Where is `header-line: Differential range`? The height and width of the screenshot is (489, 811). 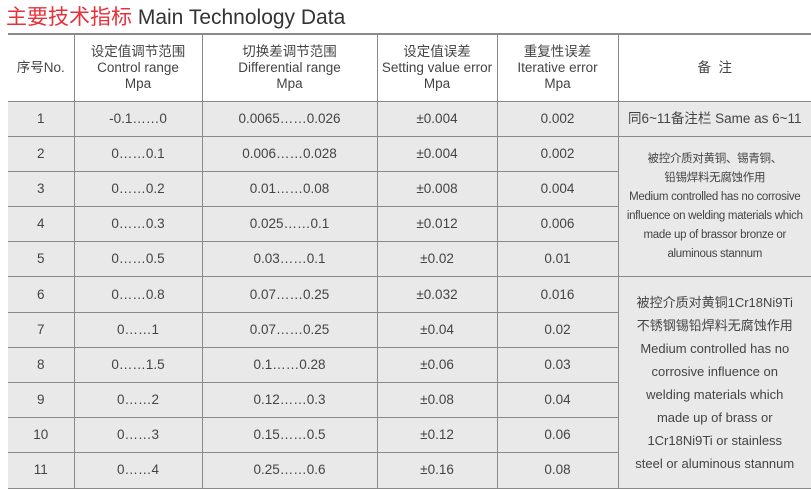 header-line: Differential range is located at coordinates (289, 67).